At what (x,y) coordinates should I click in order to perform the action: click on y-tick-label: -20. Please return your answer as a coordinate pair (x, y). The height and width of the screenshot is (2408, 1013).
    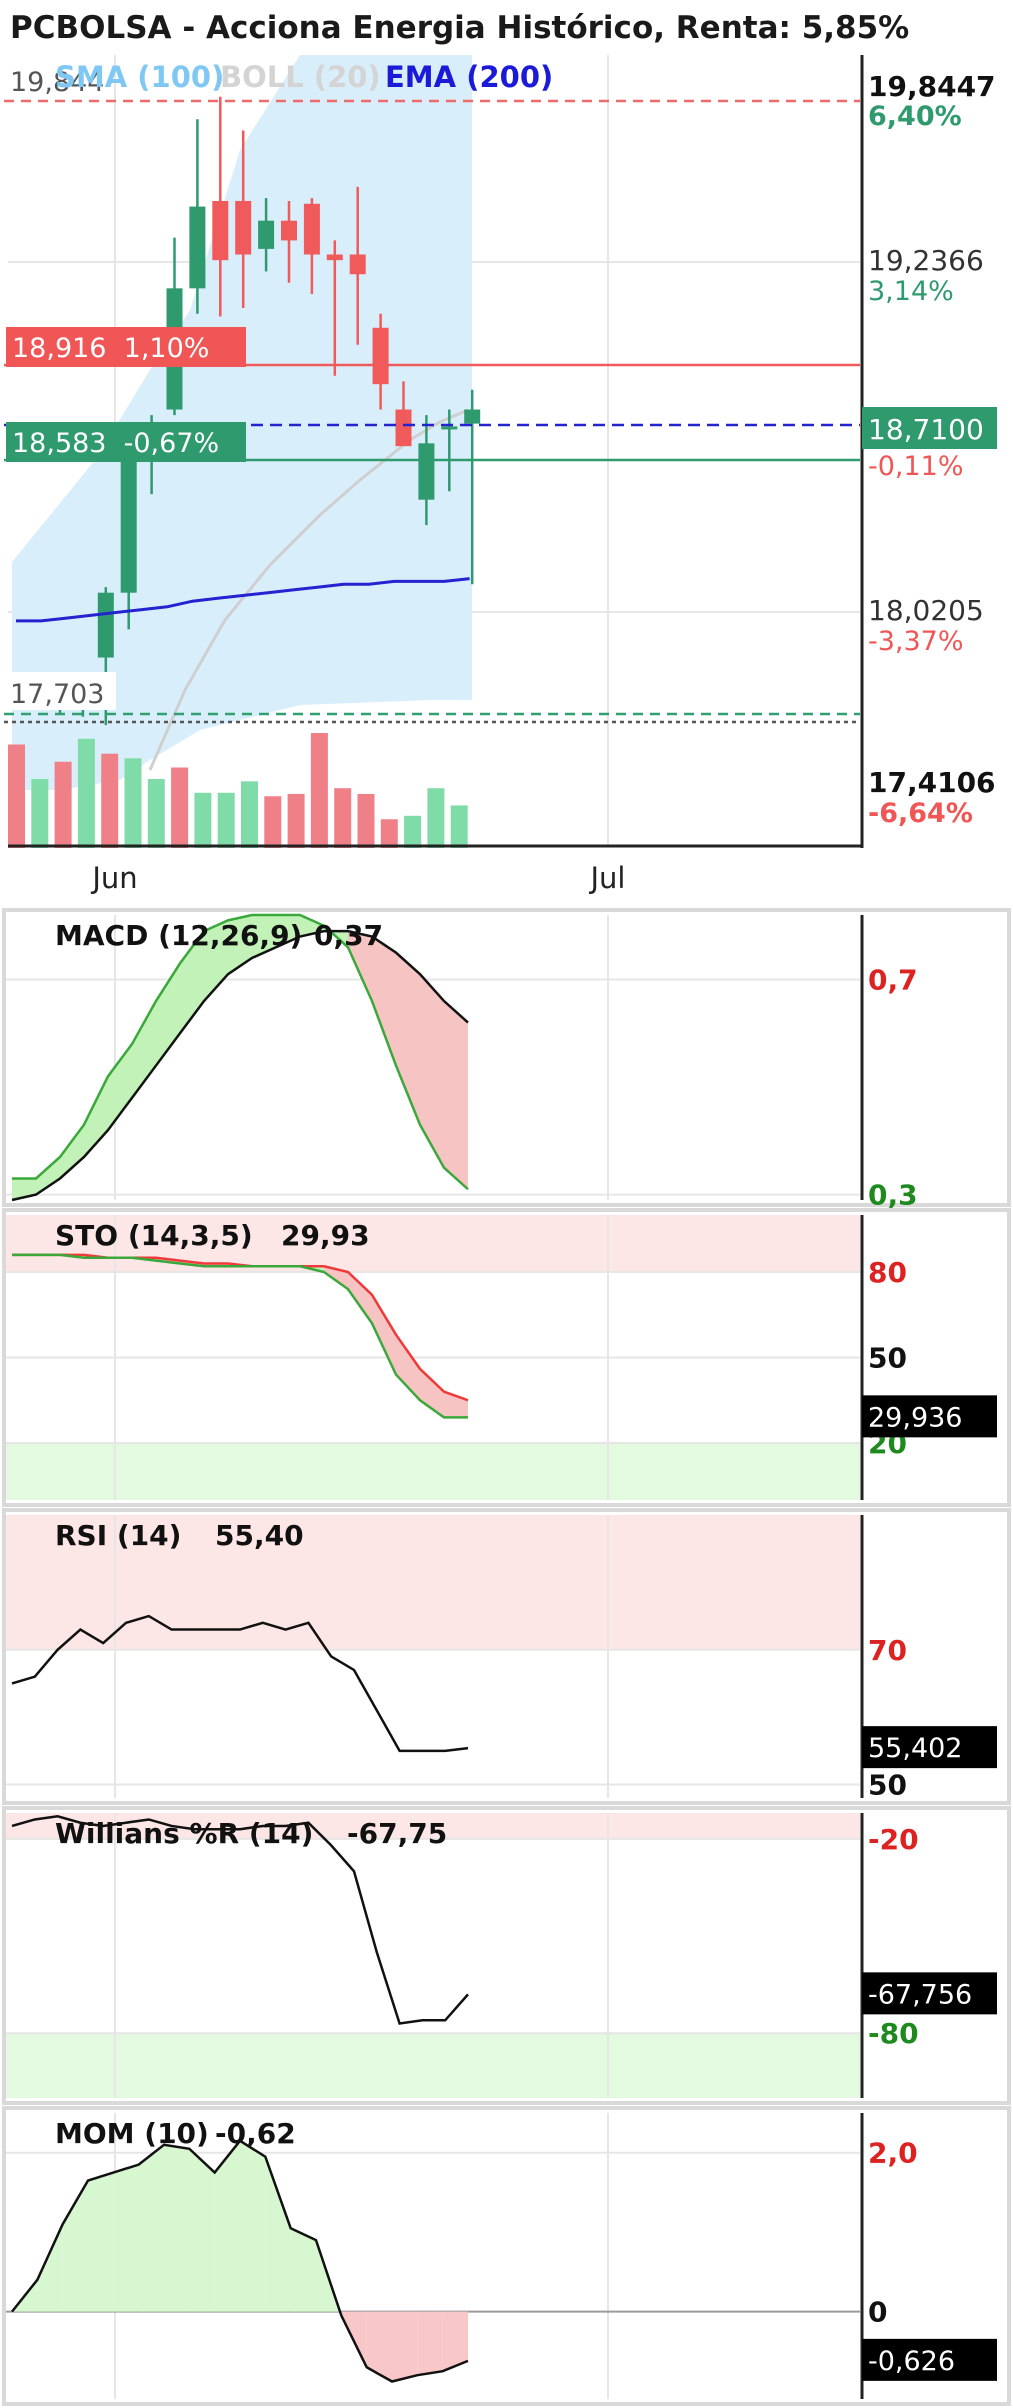
    Looking at the image, I should click on (893, 1839).